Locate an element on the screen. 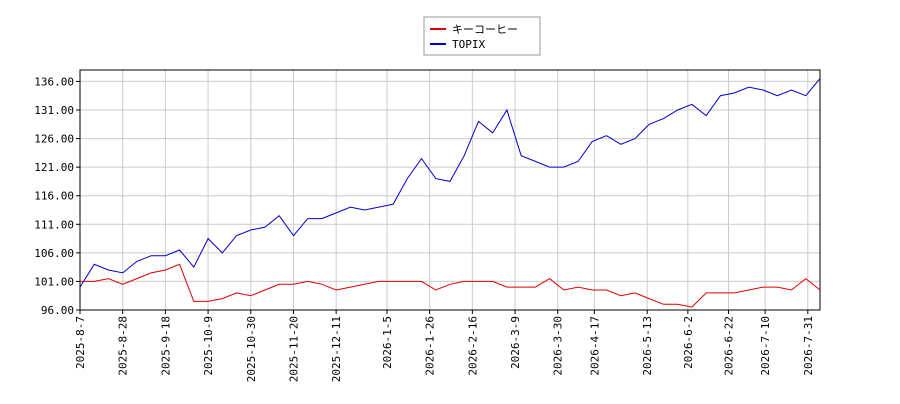 Image resolution: width=900 pixels, height=404 pixels. x-tick-label: 2026-7-10 is located at coordinates (765, 346).